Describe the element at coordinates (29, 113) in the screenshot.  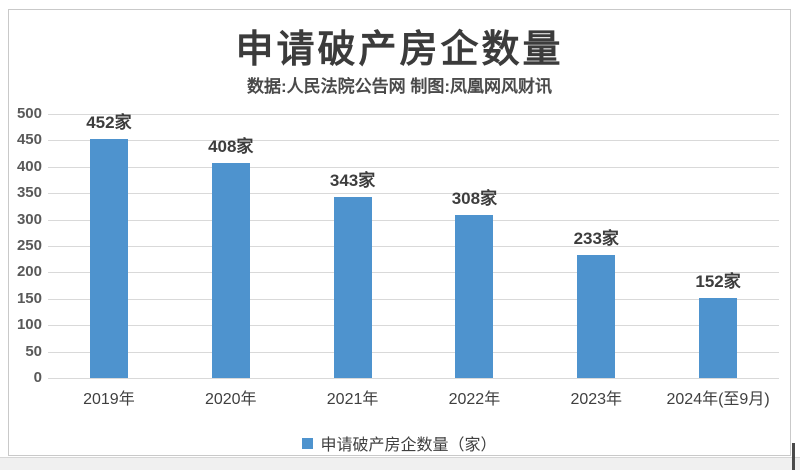
I see `y-tick-label: 500` at that location.